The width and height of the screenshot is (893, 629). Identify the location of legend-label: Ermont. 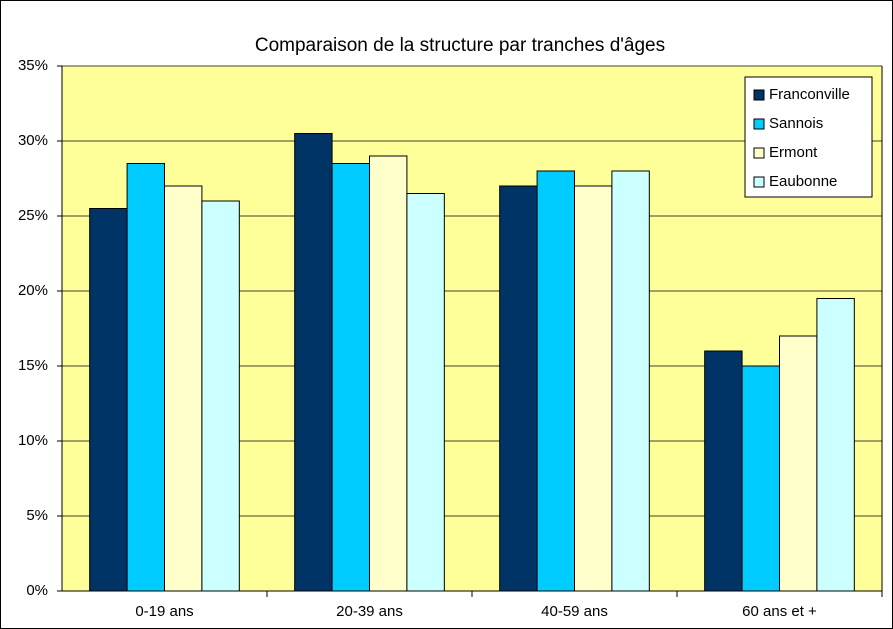
(793, 152).